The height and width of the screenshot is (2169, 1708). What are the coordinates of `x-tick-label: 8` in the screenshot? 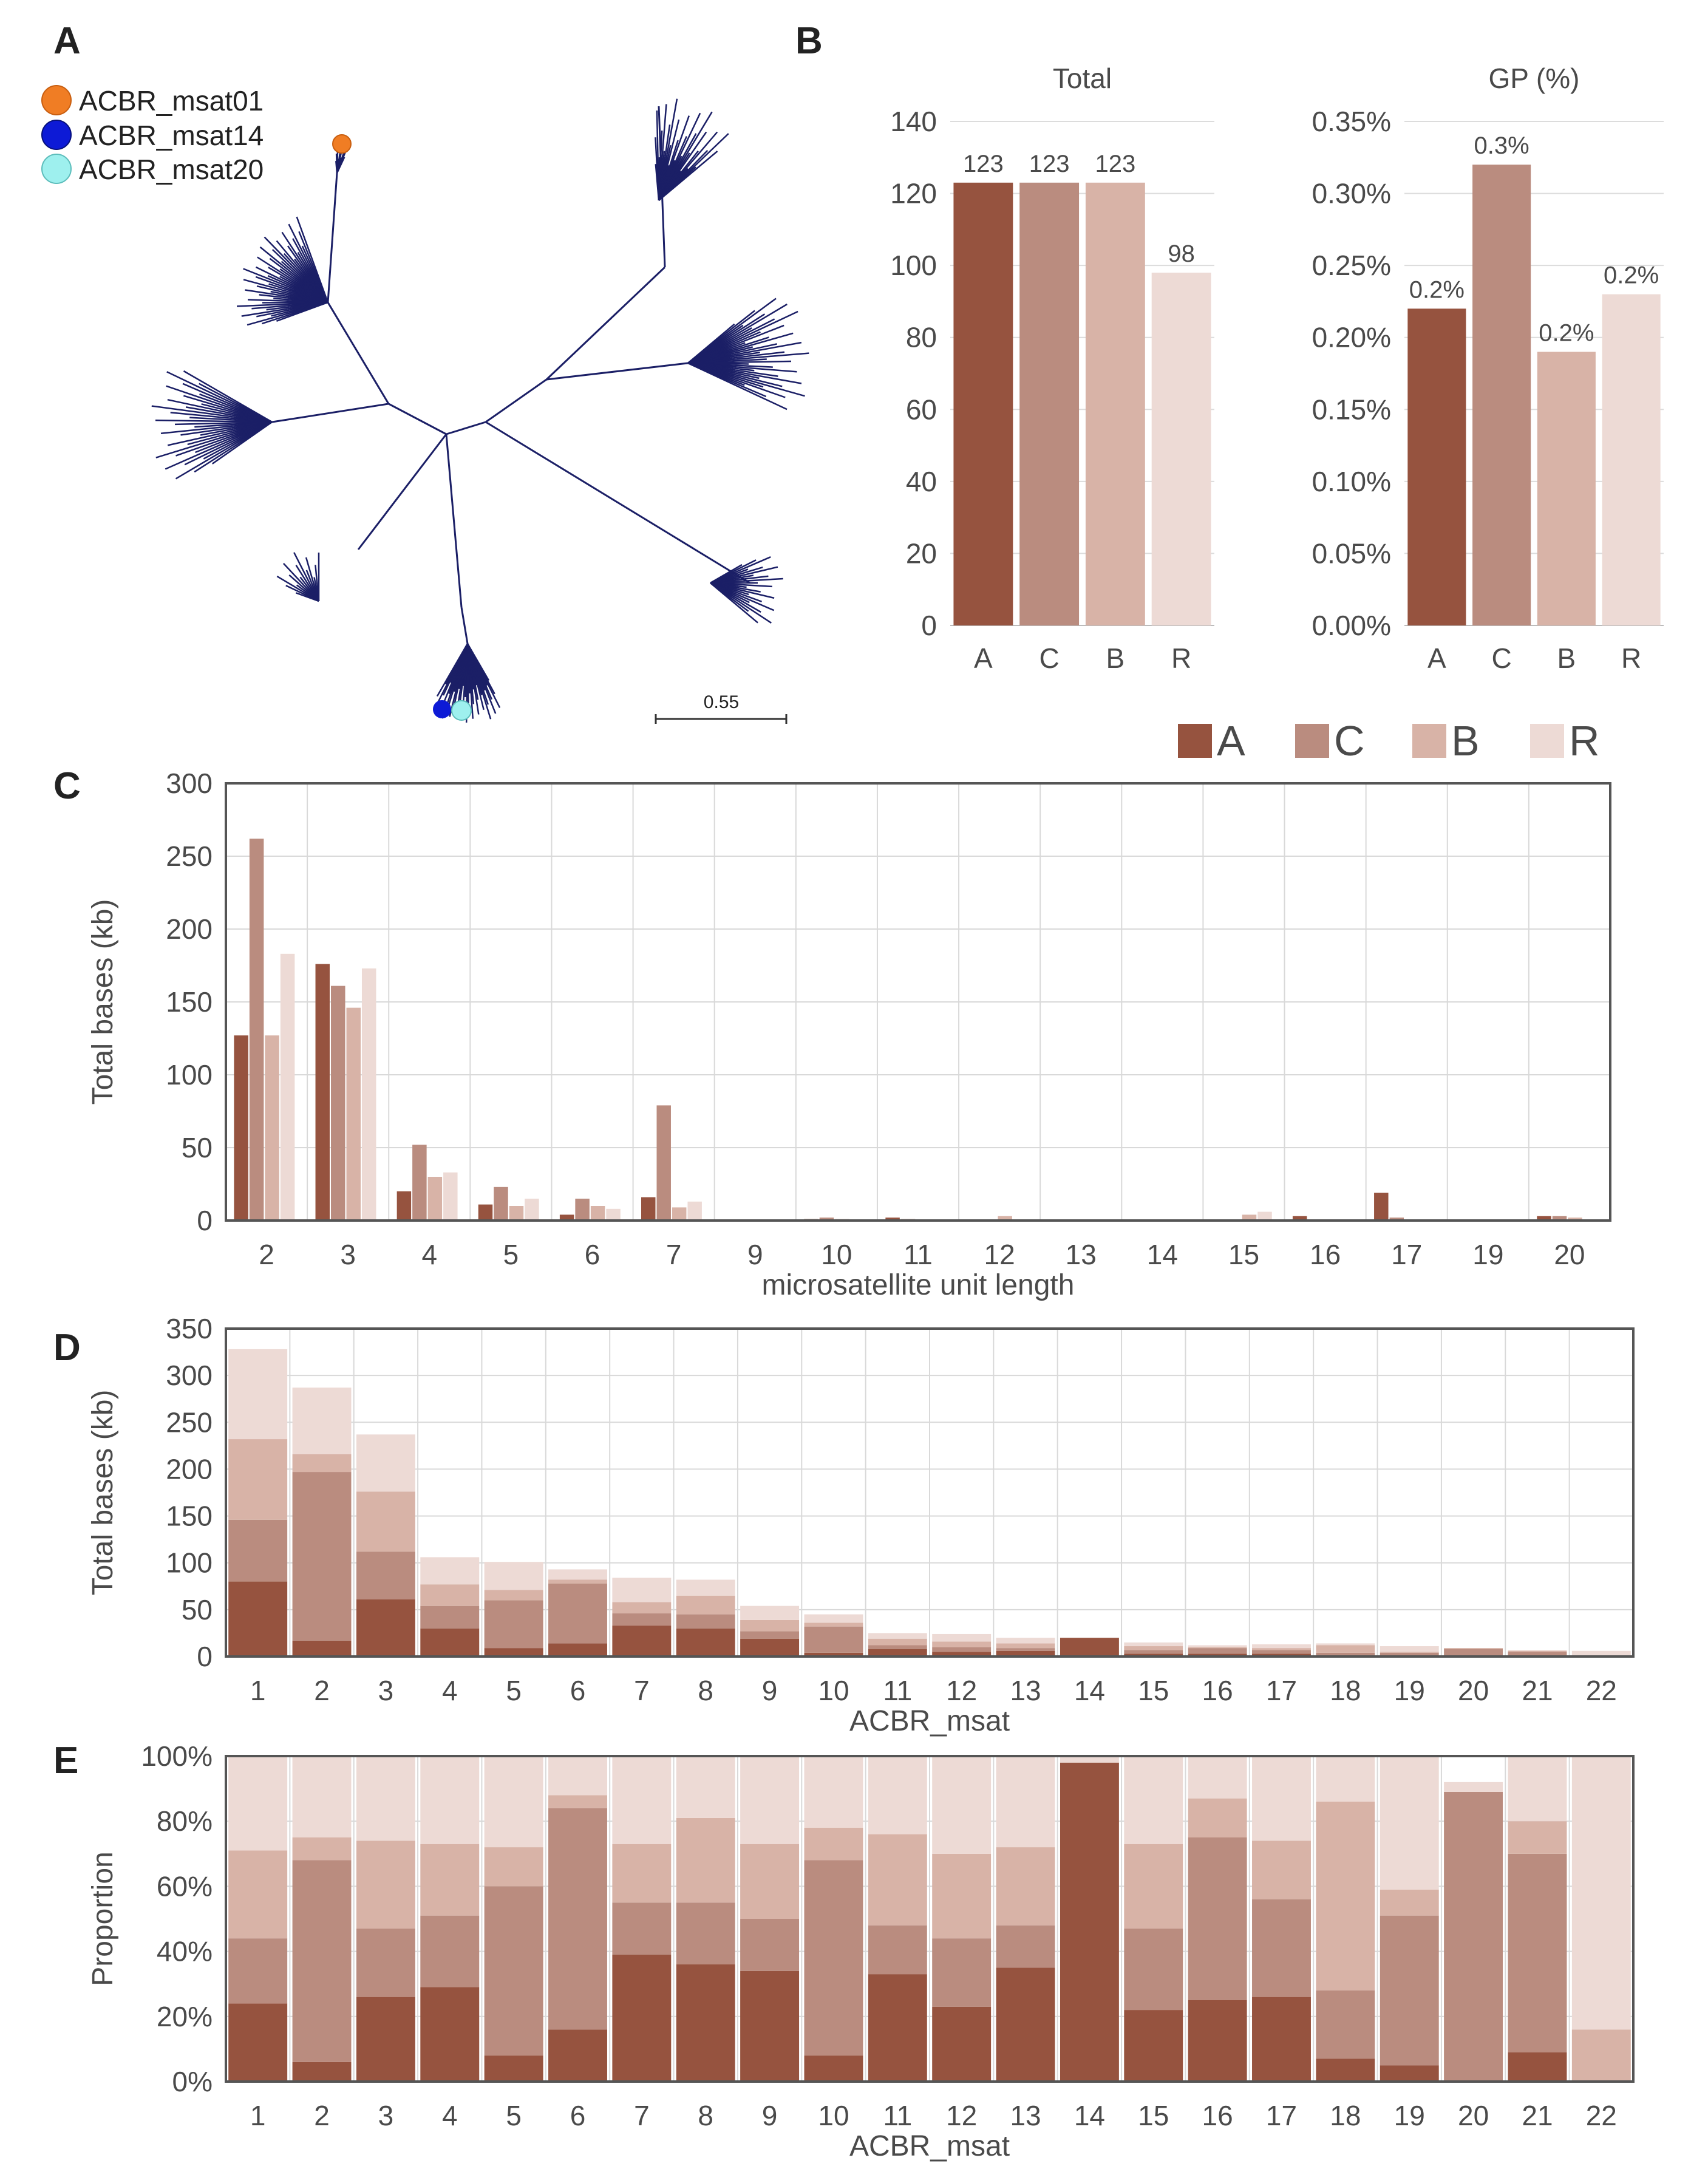 It's located at (705, 1690).